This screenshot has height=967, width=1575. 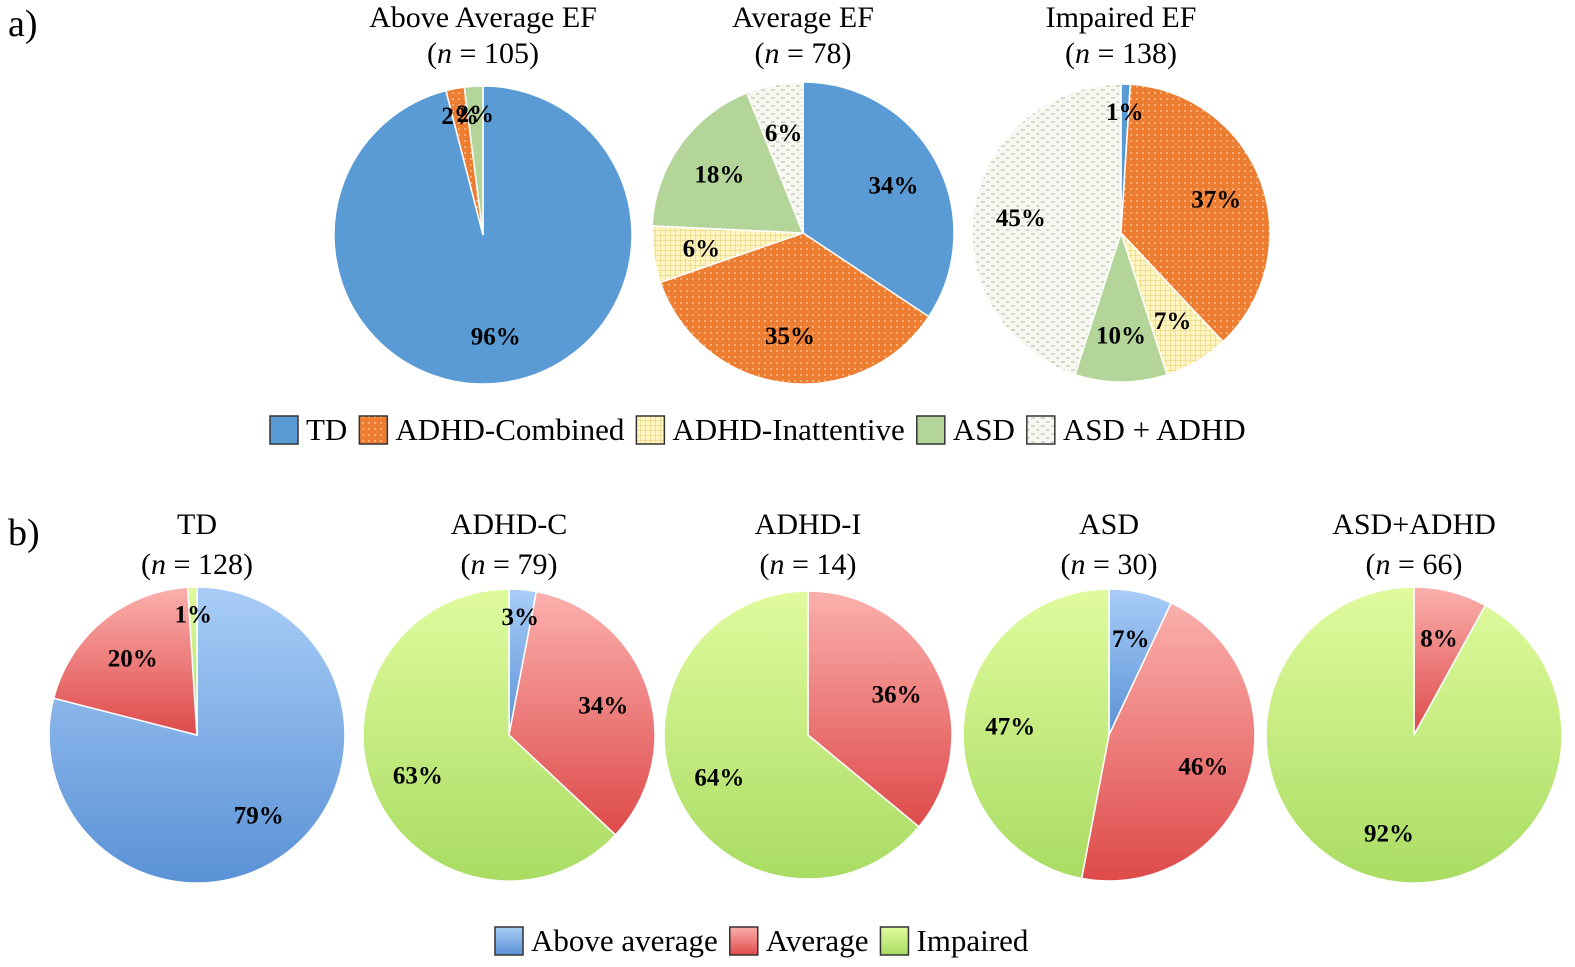 I want to click on pie-adhd-i: ADHD-I (n = 14) 36% 64%, so click(x=808, y=694).